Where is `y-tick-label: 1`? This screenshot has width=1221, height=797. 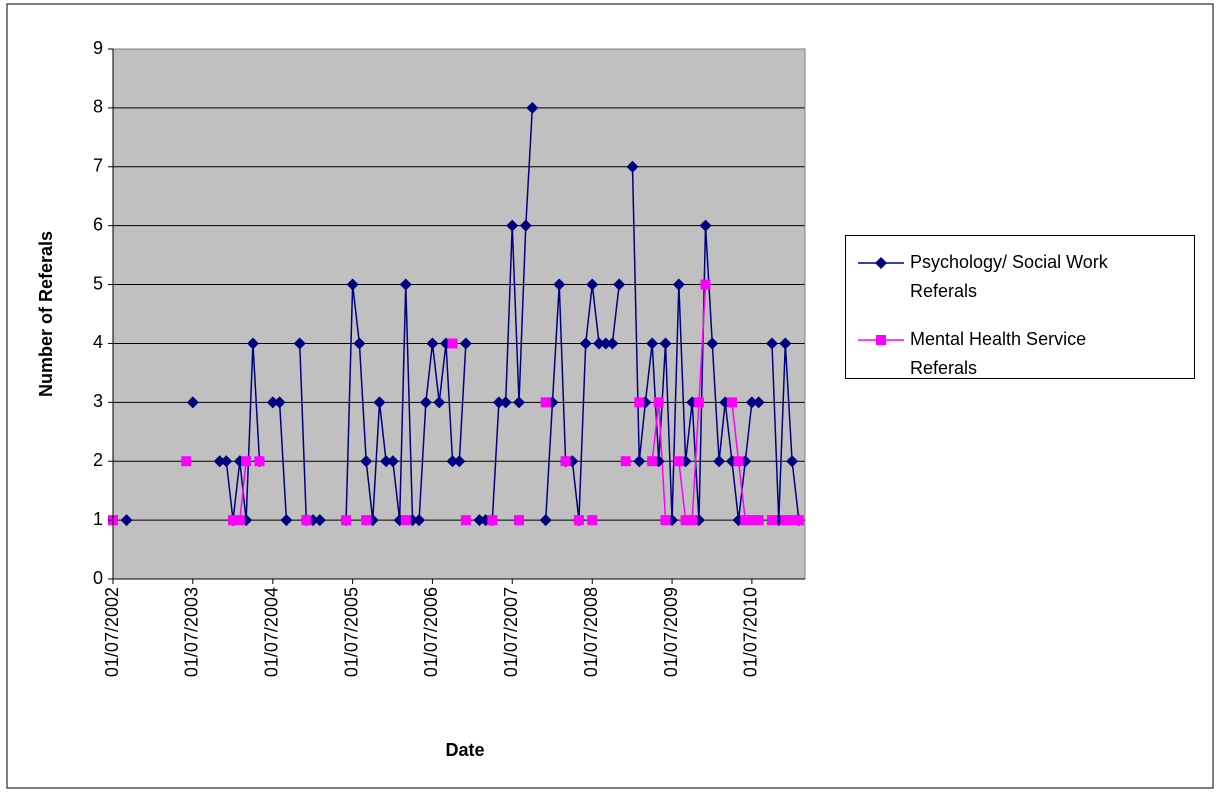 y-tick-label: 1 is located at coordinates (98, 519).